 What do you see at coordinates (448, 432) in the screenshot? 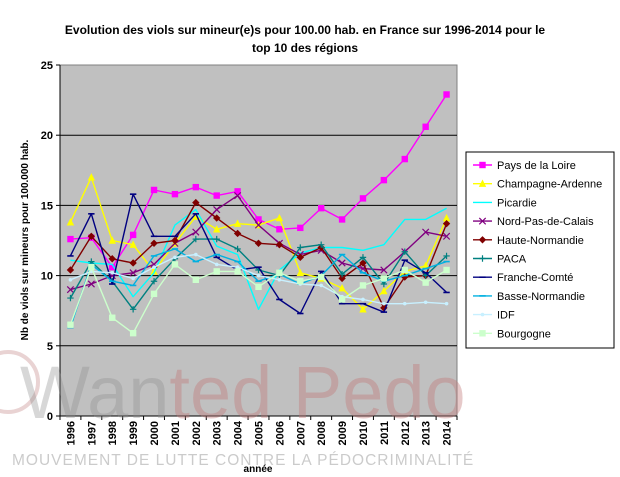
I see `x-tick-label-2014: 2014` at bounding box center [448, 432].